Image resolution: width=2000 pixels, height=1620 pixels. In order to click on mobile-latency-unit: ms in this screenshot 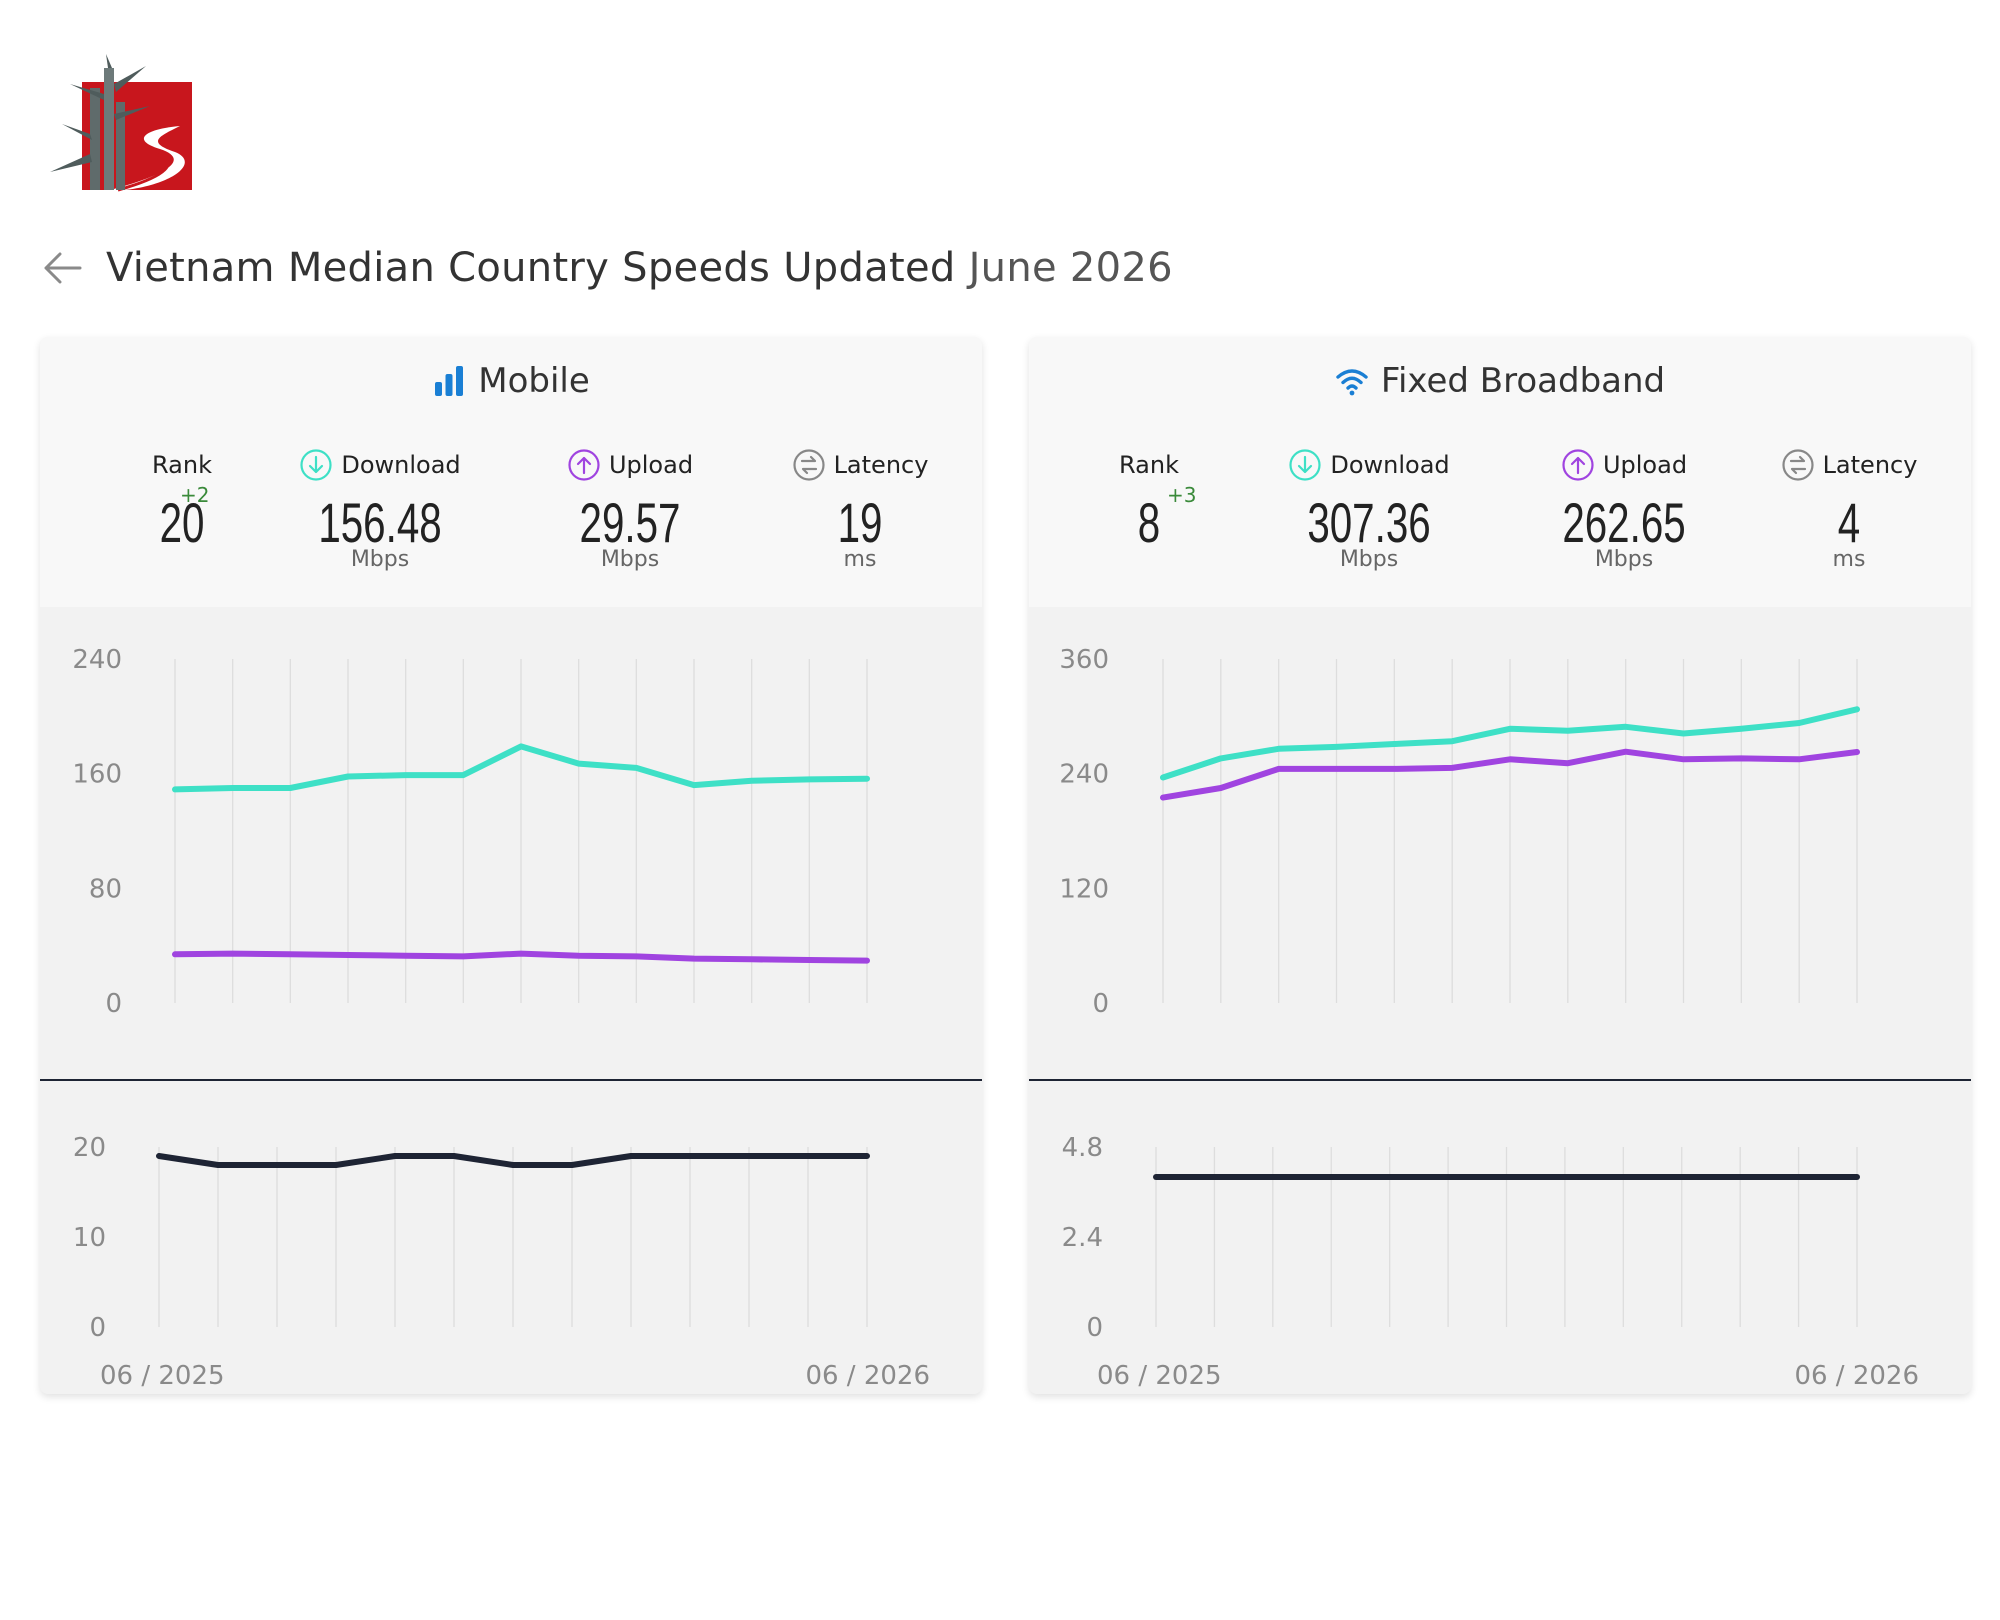, I will do `click(860, 559)`.